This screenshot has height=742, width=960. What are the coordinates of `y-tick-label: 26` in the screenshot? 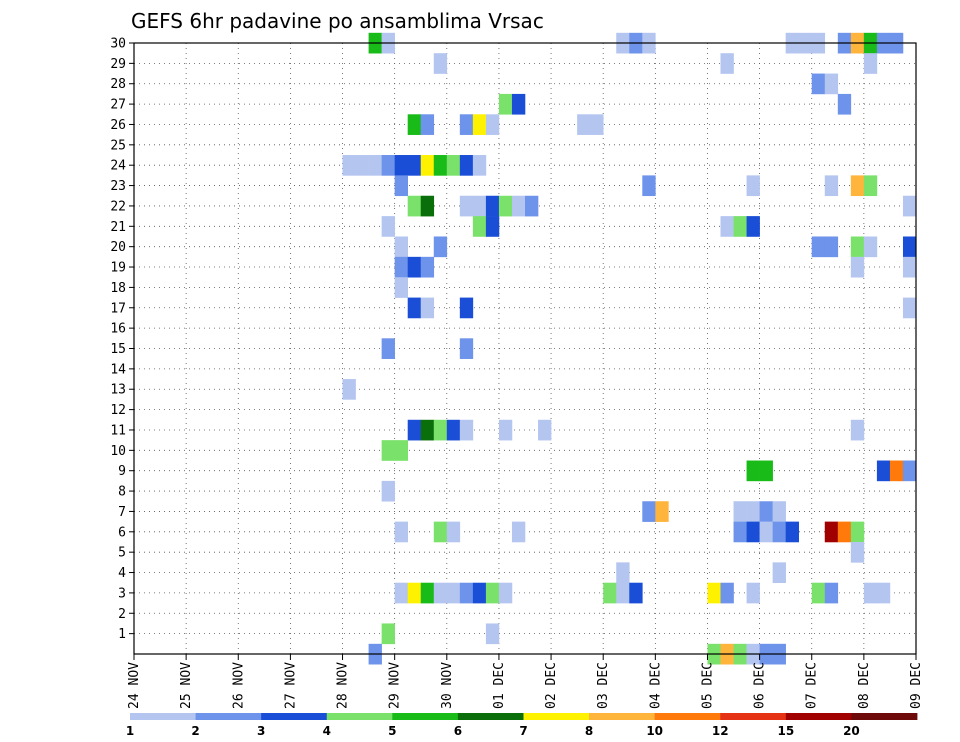 It's located at (118, 125).